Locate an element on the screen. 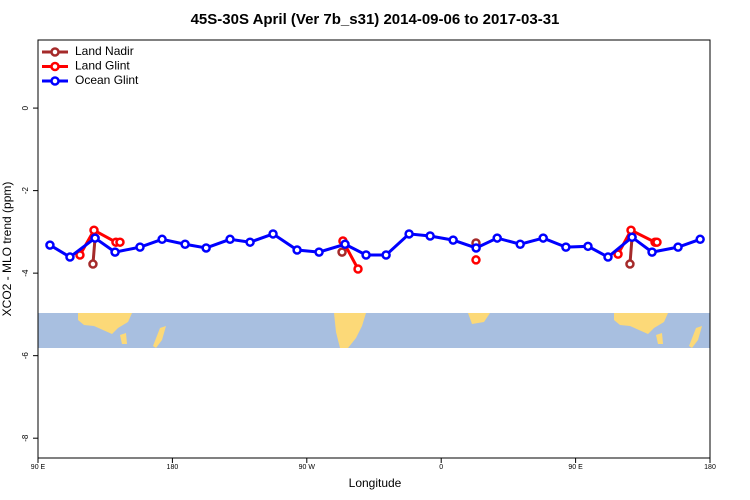  y-tick-label: -2 is located at coordinates (25, 191).